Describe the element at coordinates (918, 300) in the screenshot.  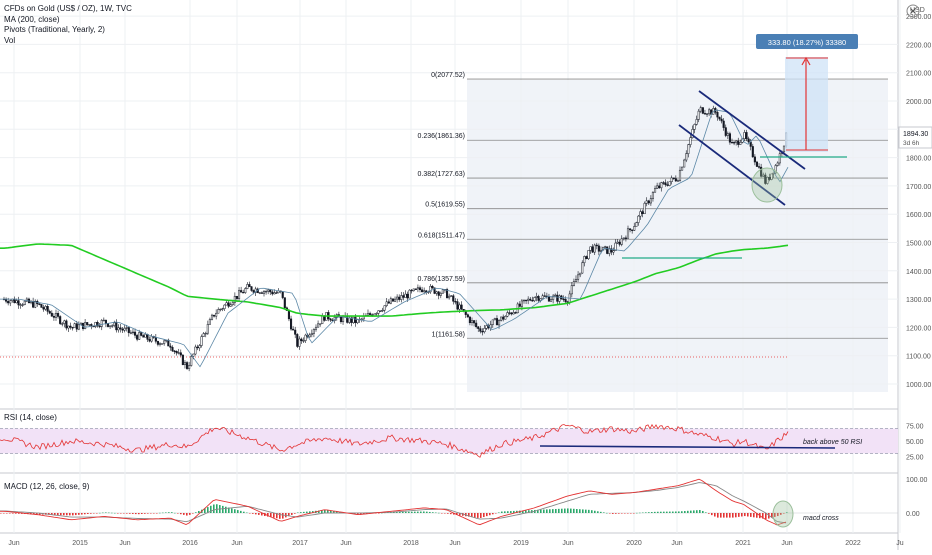
I see `y-tick-label: 1300.00` at that location.